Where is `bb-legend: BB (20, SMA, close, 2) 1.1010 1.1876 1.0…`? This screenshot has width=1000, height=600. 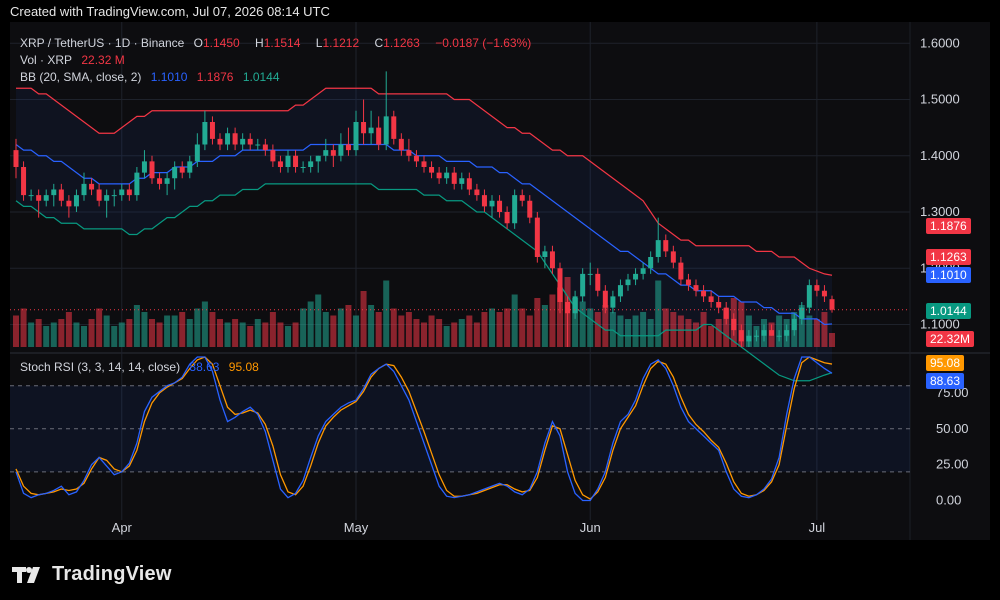 bb-legend: BB (20, SMA, close, 2) 1.1010 1.1876 1.0… is located at coordinates (153, 77).